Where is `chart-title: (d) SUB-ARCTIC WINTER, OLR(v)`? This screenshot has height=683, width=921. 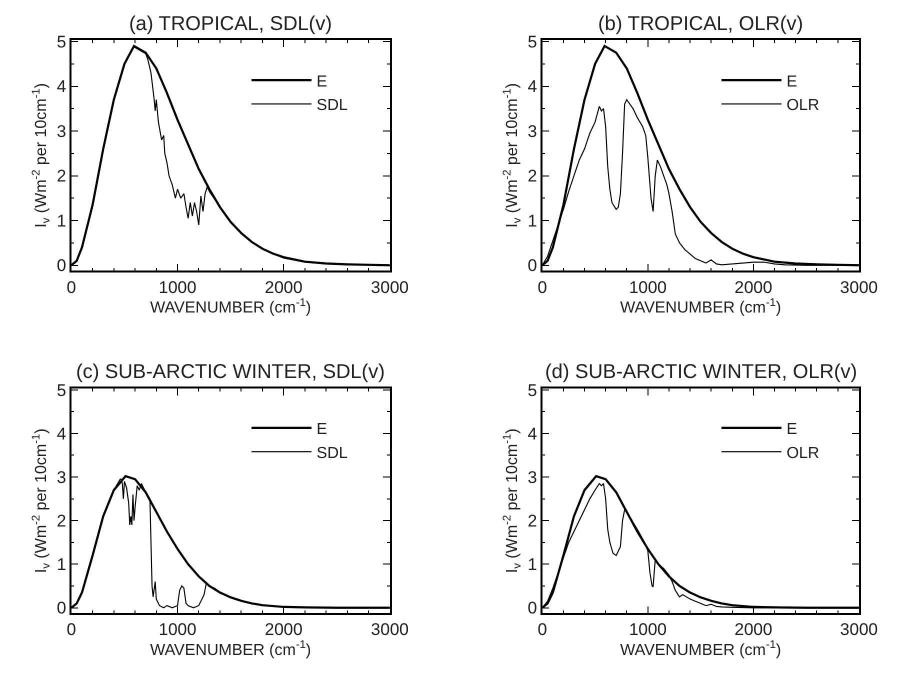 chart-title: (d) SUB-ARCTIC WINTER, OLR(v) is located at coordinates (701, 372).